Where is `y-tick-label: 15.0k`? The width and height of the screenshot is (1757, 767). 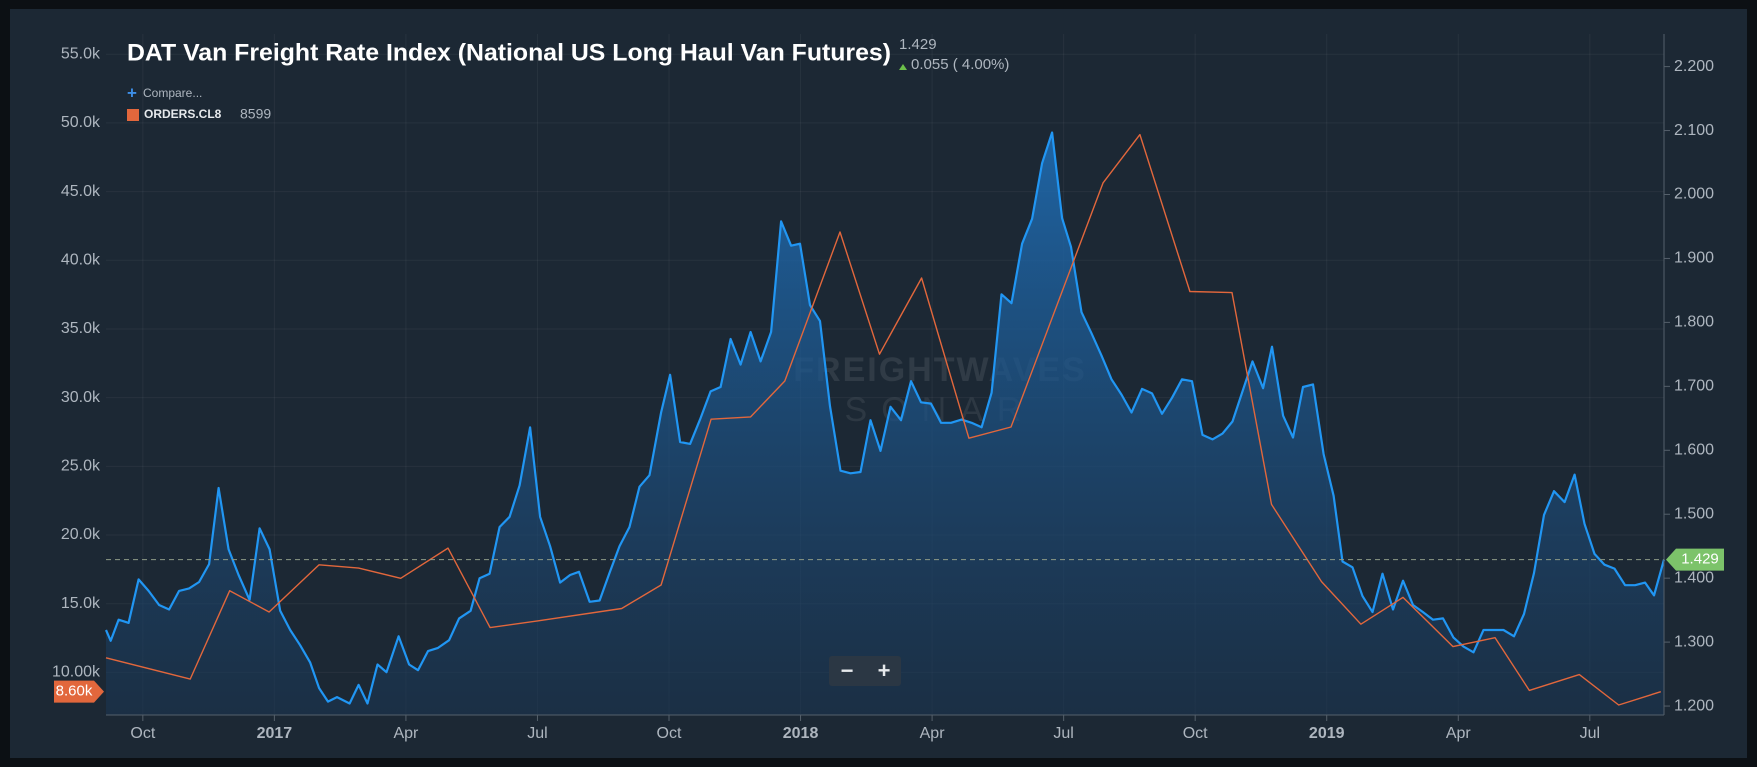
y-tick-label: 15.0k is located at coordinates (81, 603).